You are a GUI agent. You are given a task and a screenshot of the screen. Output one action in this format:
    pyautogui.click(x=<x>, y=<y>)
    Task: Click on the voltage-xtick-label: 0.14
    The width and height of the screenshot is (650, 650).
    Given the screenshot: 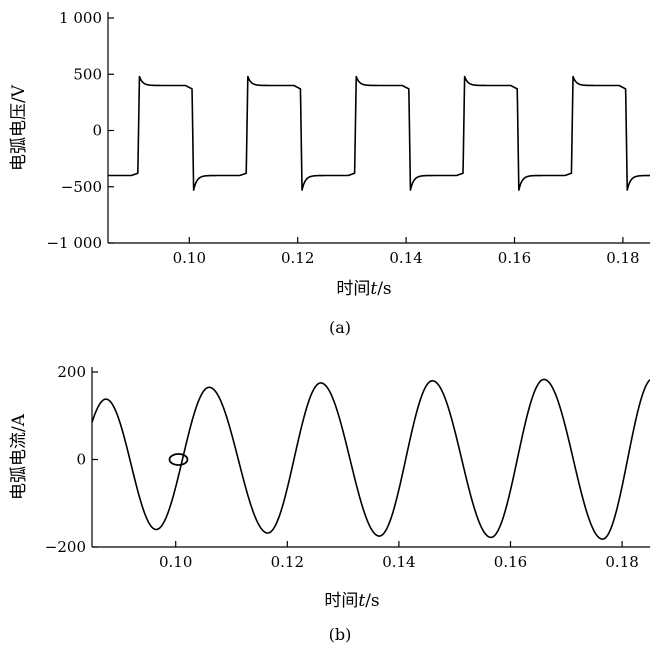 What is the action you would take?
    pyautogui.click(x=405, y=258)
    